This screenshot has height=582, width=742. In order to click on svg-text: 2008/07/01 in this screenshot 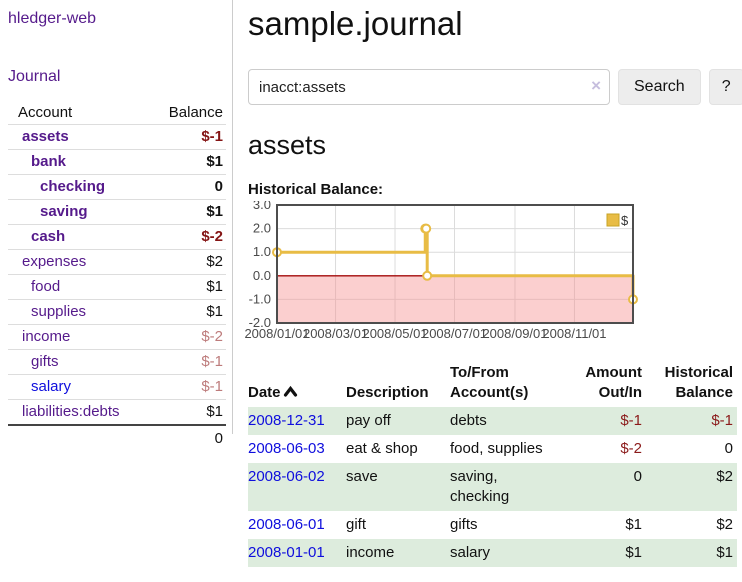, I will do `click(454, 333)`.